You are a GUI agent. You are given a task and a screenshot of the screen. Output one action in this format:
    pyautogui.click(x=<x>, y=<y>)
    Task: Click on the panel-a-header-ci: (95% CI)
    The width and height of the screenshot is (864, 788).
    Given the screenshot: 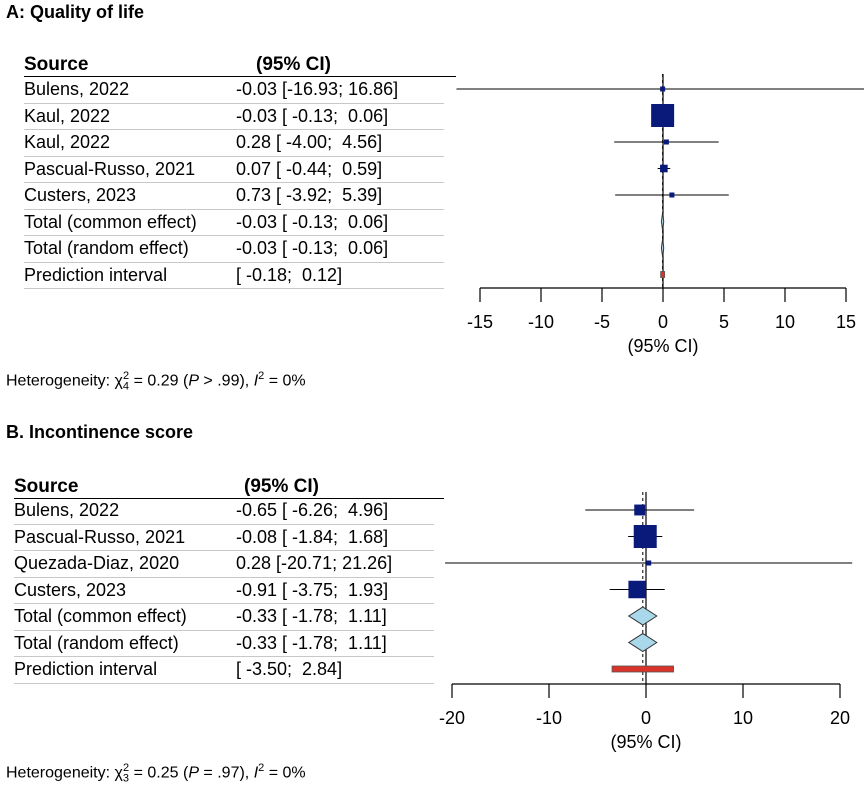 What is the action you would take?
    pyautogui.click(x=293, y=64)
    